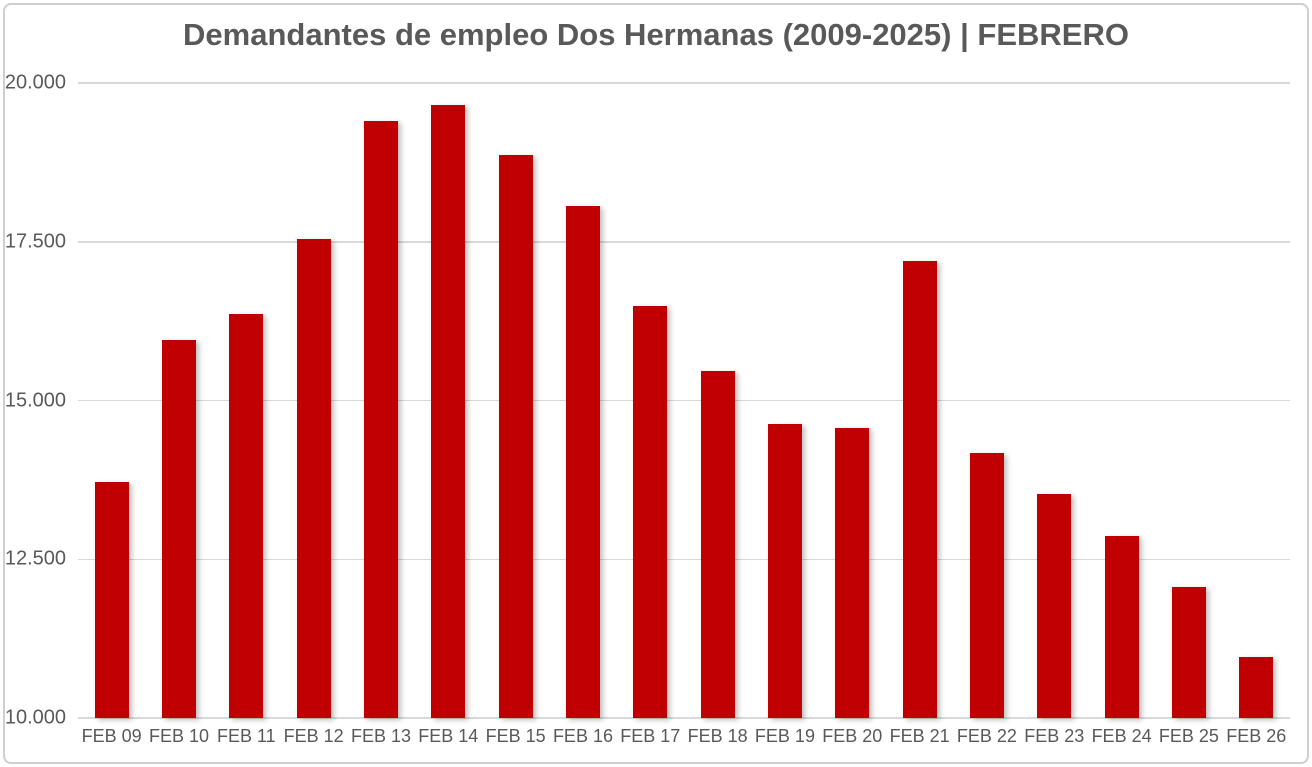 The width and height of the screenshot is (1312, 767). What do you see at coordinates (111, 736) in the screenshot?
I see `x-tick-label: FEB 09` at bounding box center [111, 736].